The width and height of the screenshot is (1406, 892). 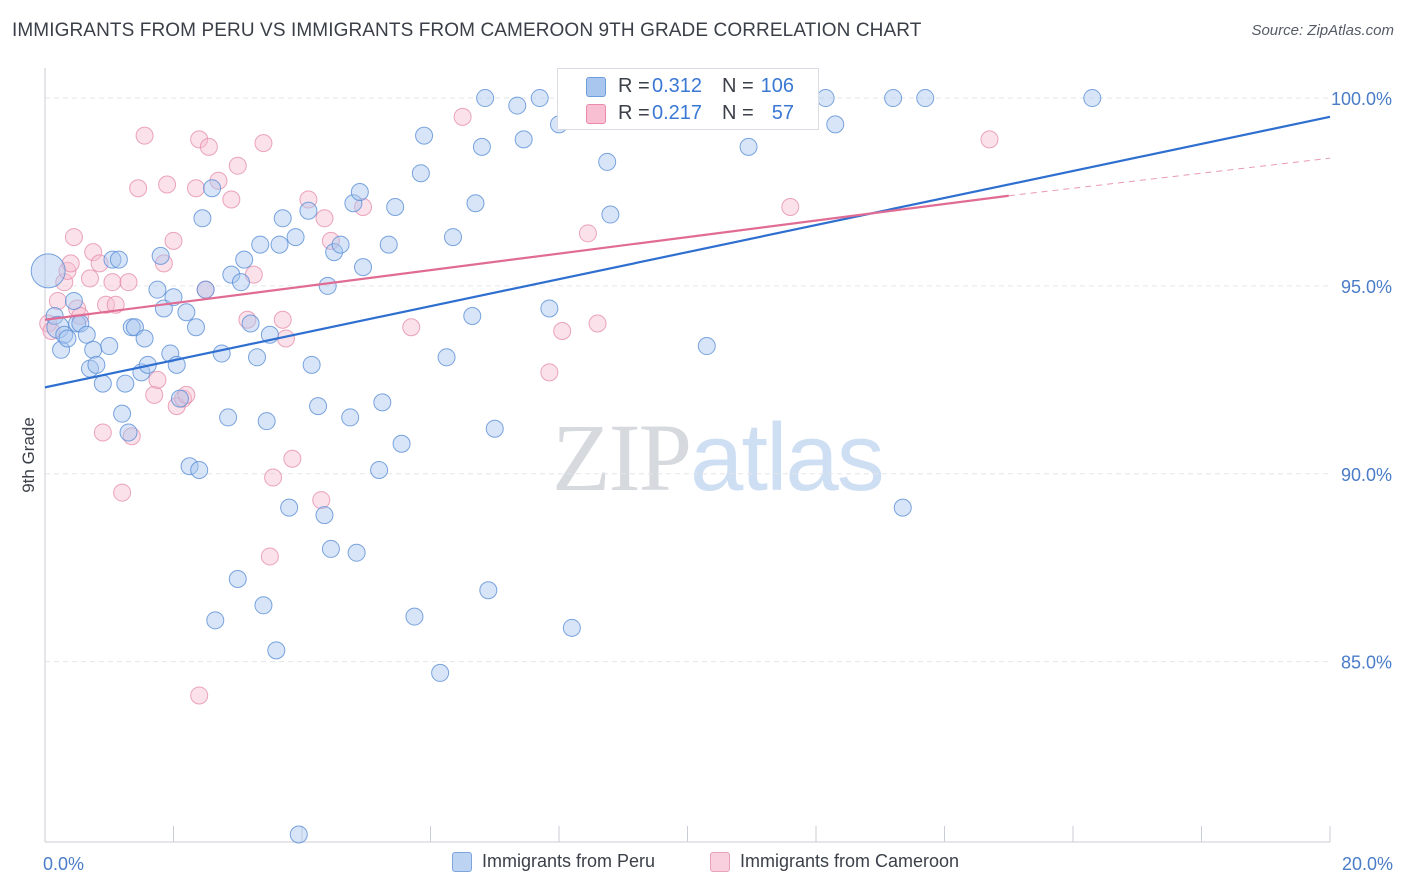 I want to click on stats-n-value: 106, so click(x=777, y=86).